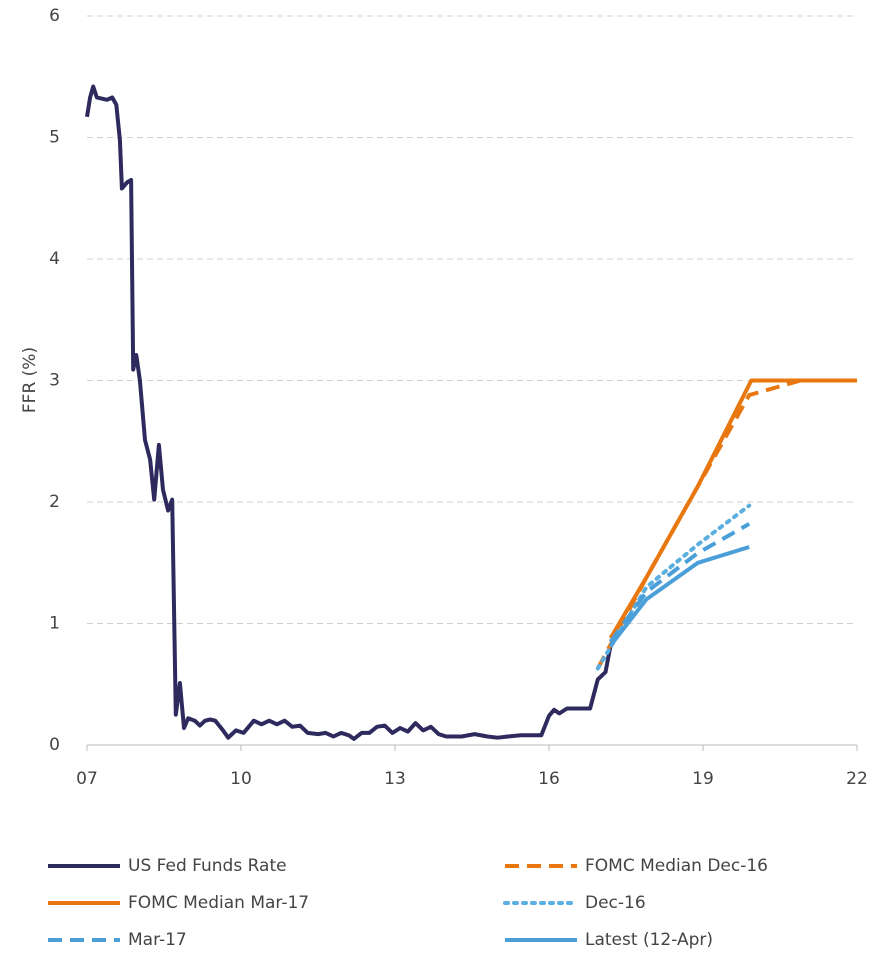 The image size is (874, 955). What do you see at coordinates (395, 779) in the screenshot?
I see `x-tick-label: 13` at bounding box center [395, 779].